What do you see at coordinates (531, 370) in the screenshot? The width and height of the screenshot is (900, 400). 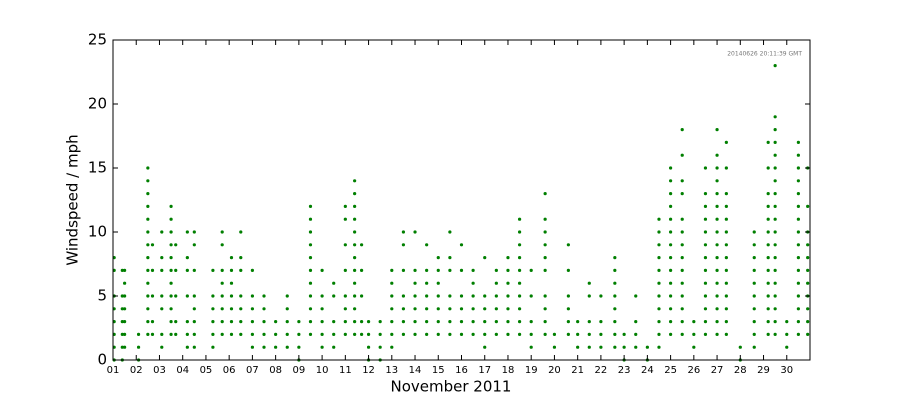 I see `x-tick-label: 19` at bounding box center [531, 370].